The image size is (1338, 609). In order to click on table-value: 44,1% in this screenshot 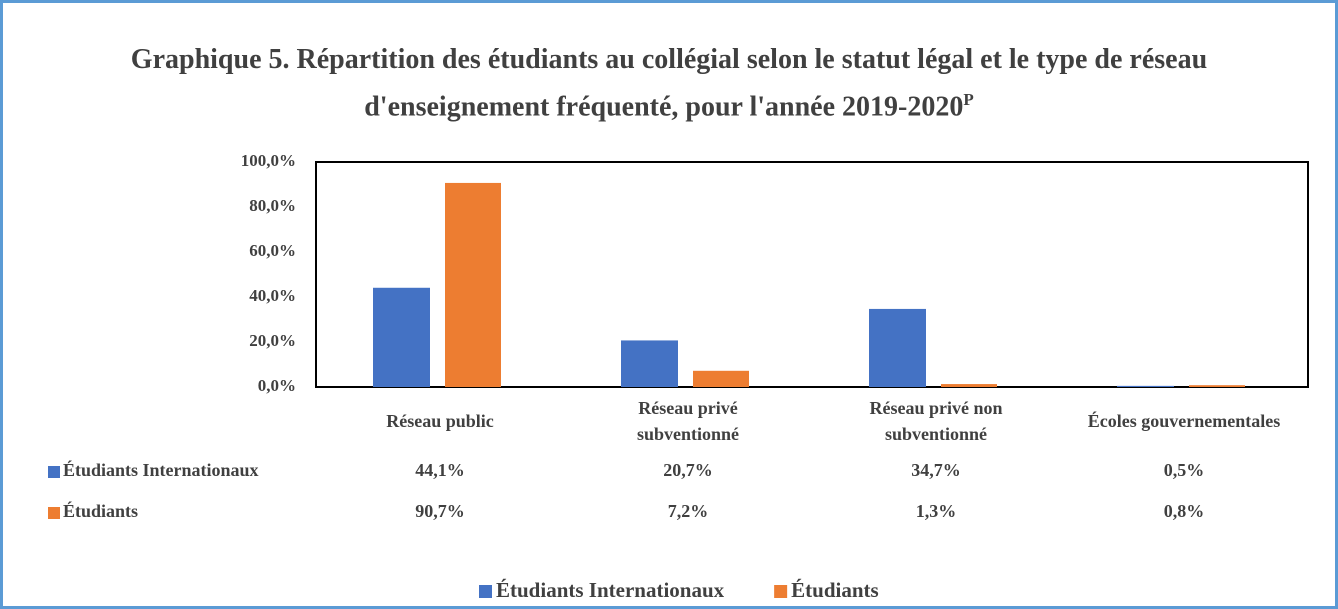, I will do `click(440, 470)`.